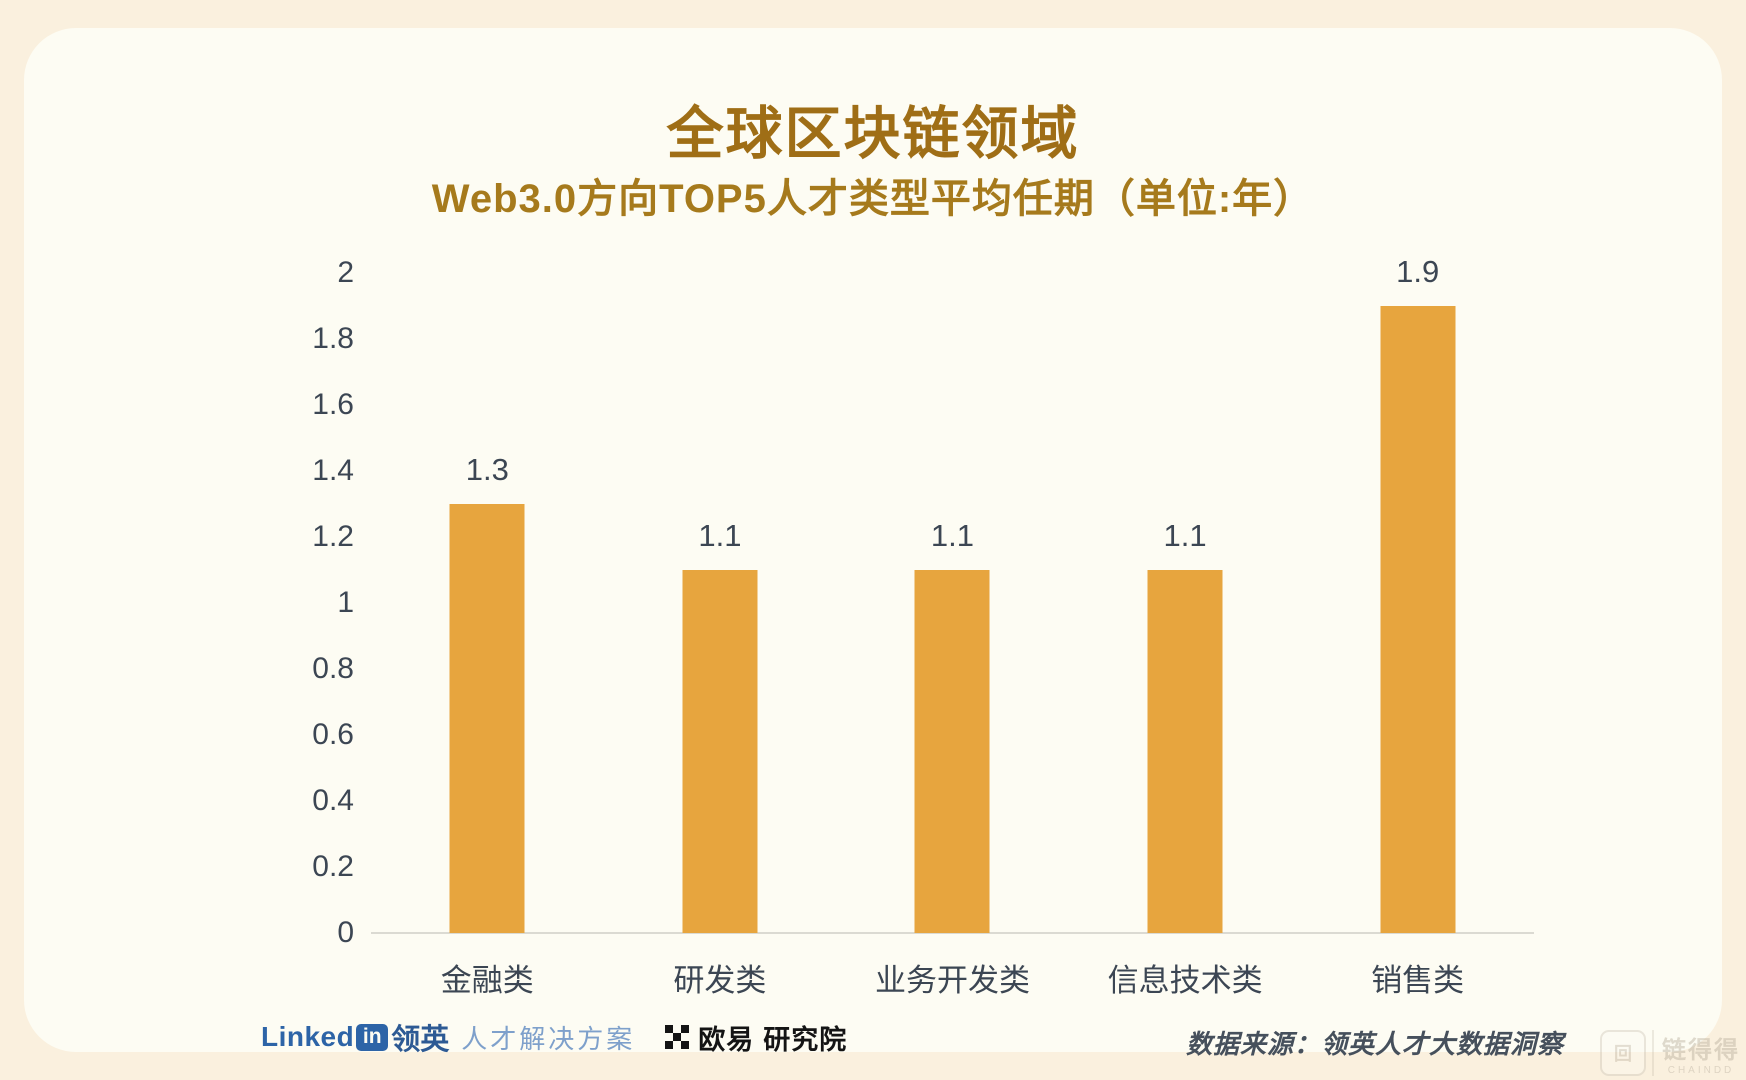  What do you see at coordinates (726, 1039) in the screenshot?
I see `okx-cn-name: 欧易` at bounding box center [726, 1039].